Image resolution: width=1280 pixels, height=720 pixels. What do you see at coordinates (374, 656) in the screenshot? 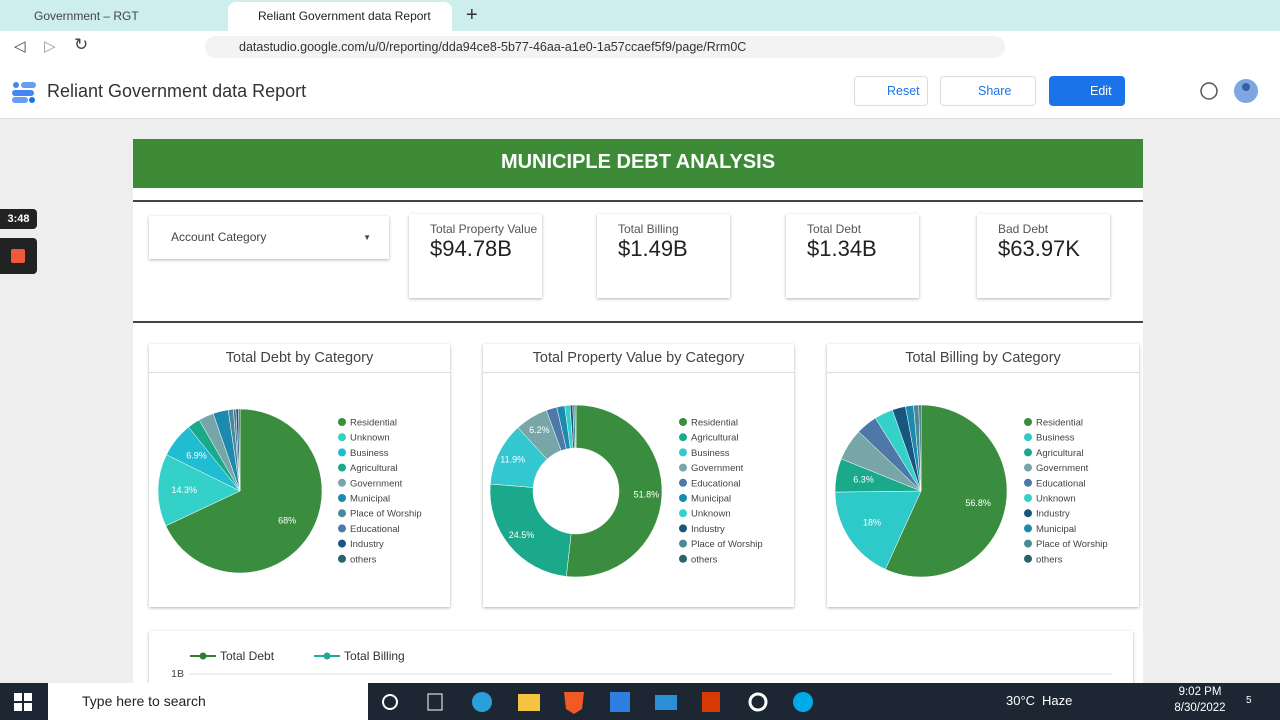
I see `legend-label: Total Billing` at bounding box center [374, 656].